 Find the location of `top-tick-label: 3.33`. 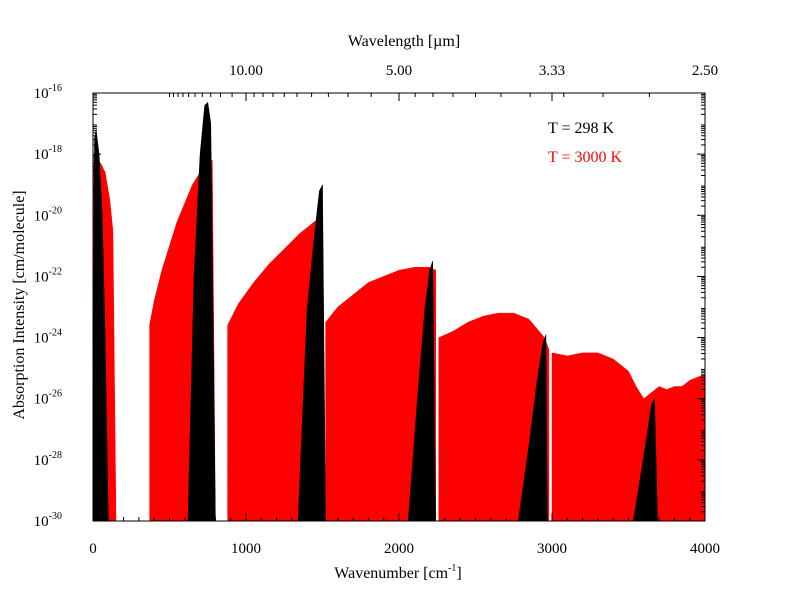

top-tick-label: 3.33 is located at coordinates (552, 71).